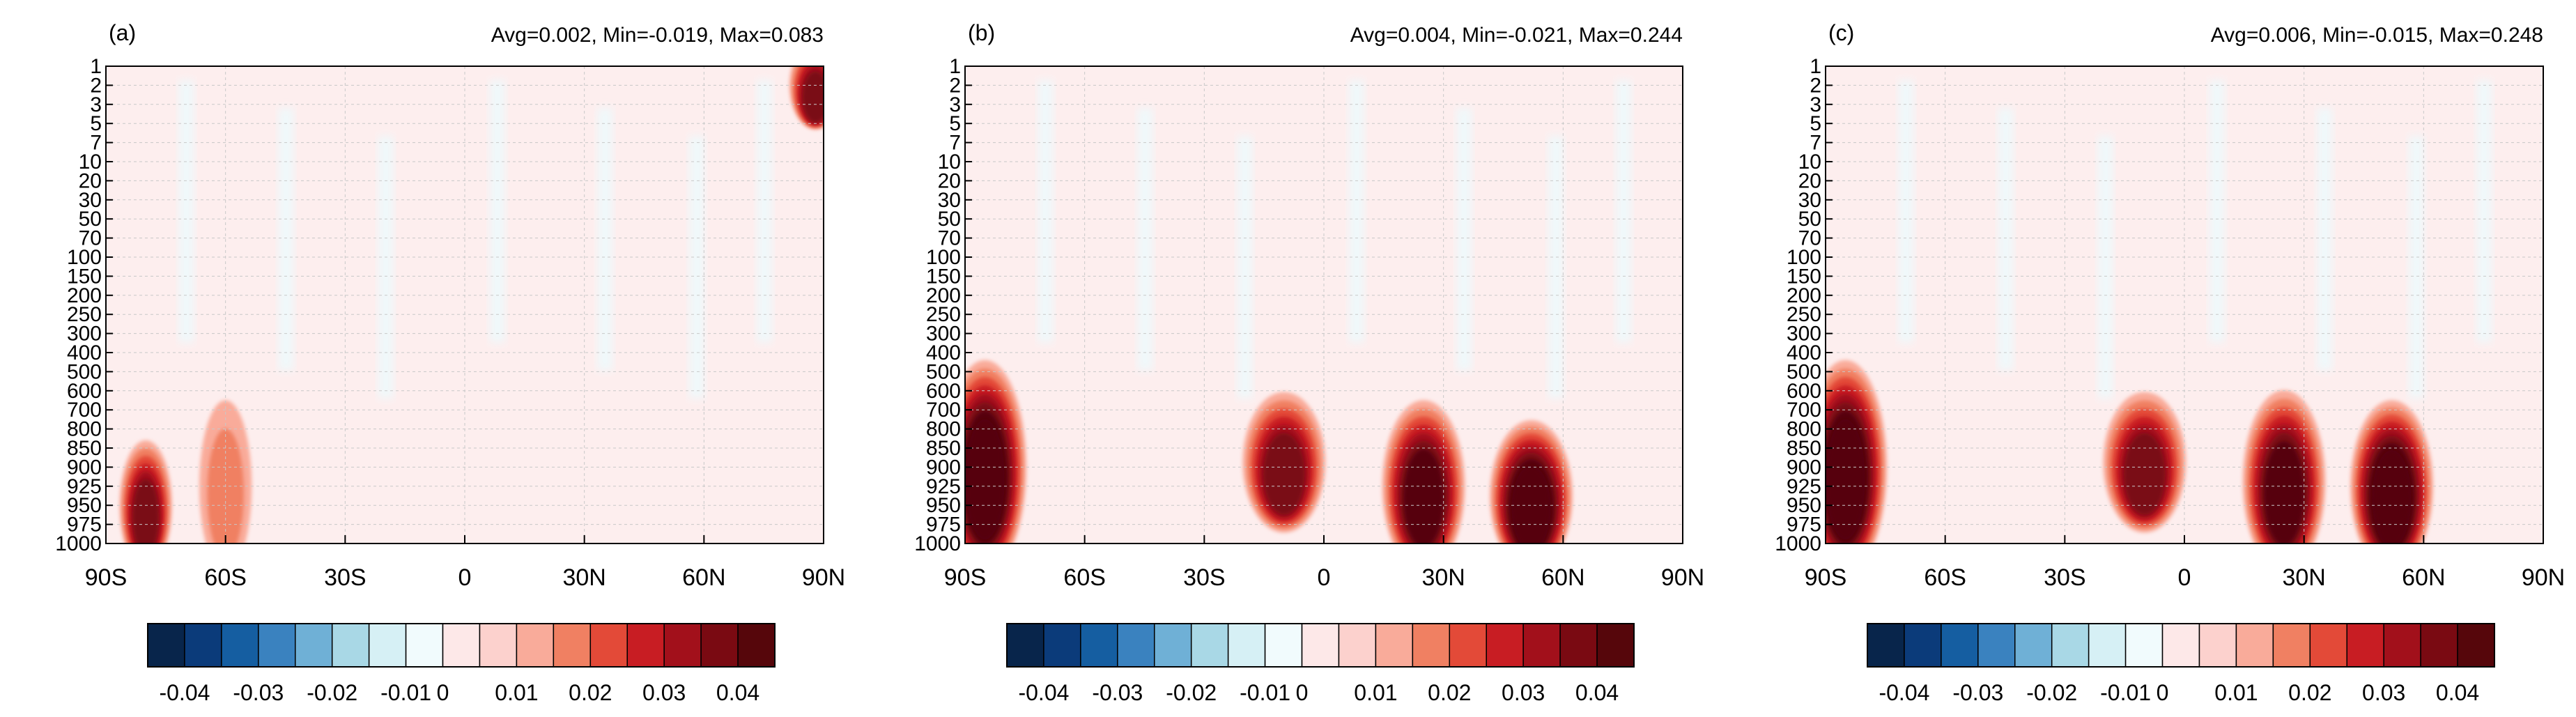 The image size is (2576, 717). Describe the element at coordinates (1841, 32) in the screenshot. I see `panel-label: (c)` at that location.